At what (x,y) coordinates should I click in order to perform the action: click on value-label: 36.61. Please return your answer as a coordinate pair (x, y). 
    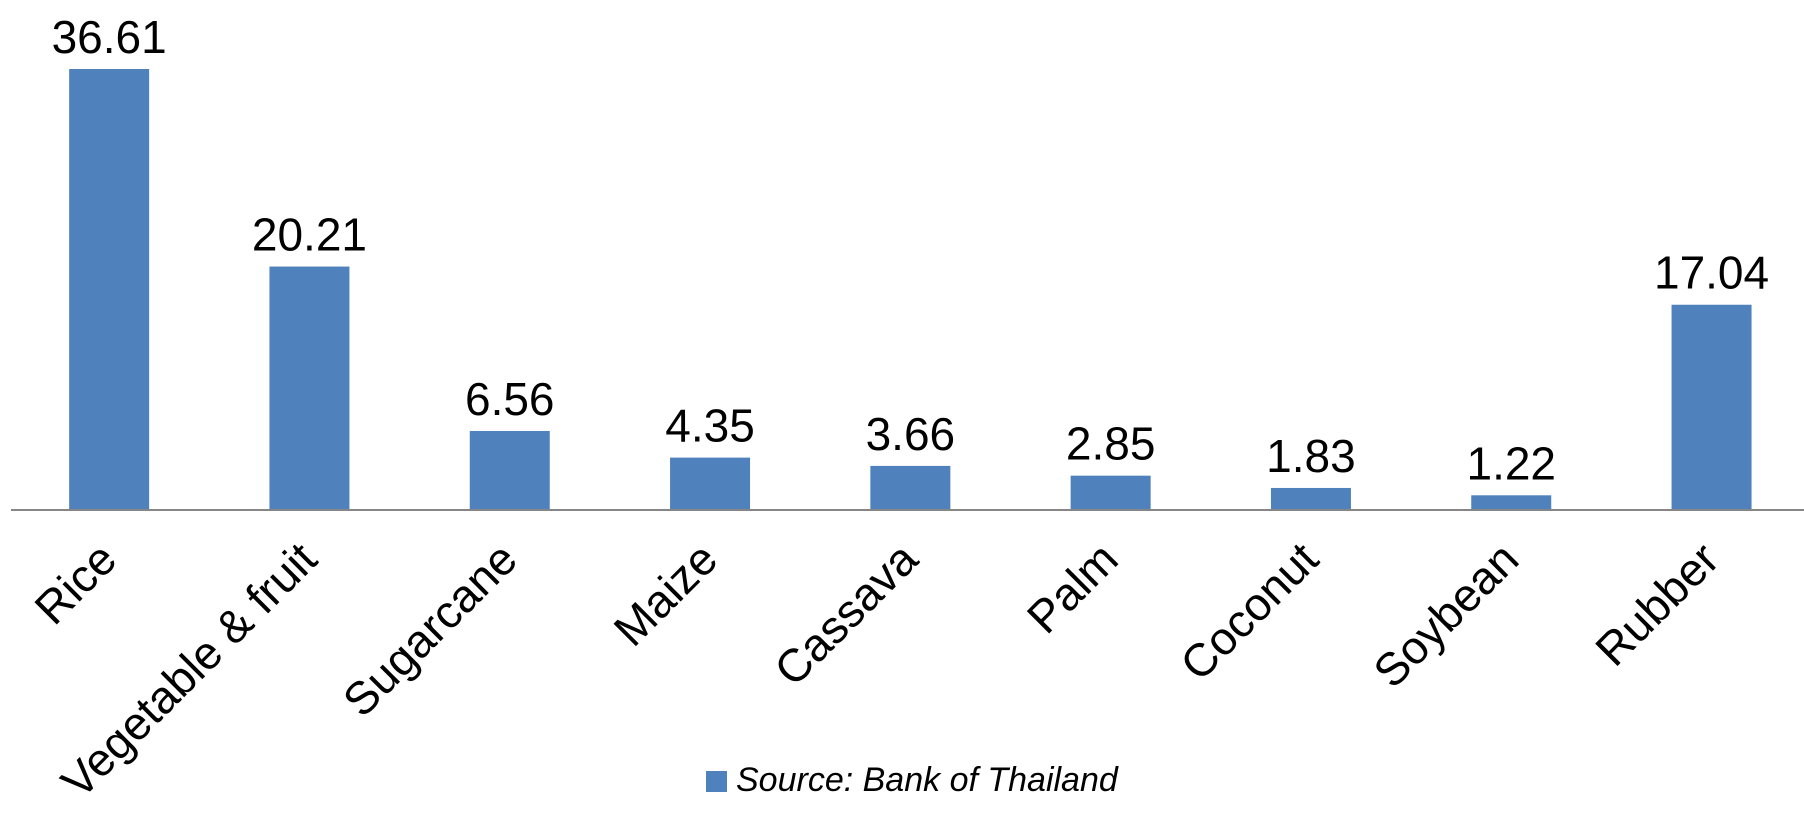
    Looking at the image, I should click on (109, 37).